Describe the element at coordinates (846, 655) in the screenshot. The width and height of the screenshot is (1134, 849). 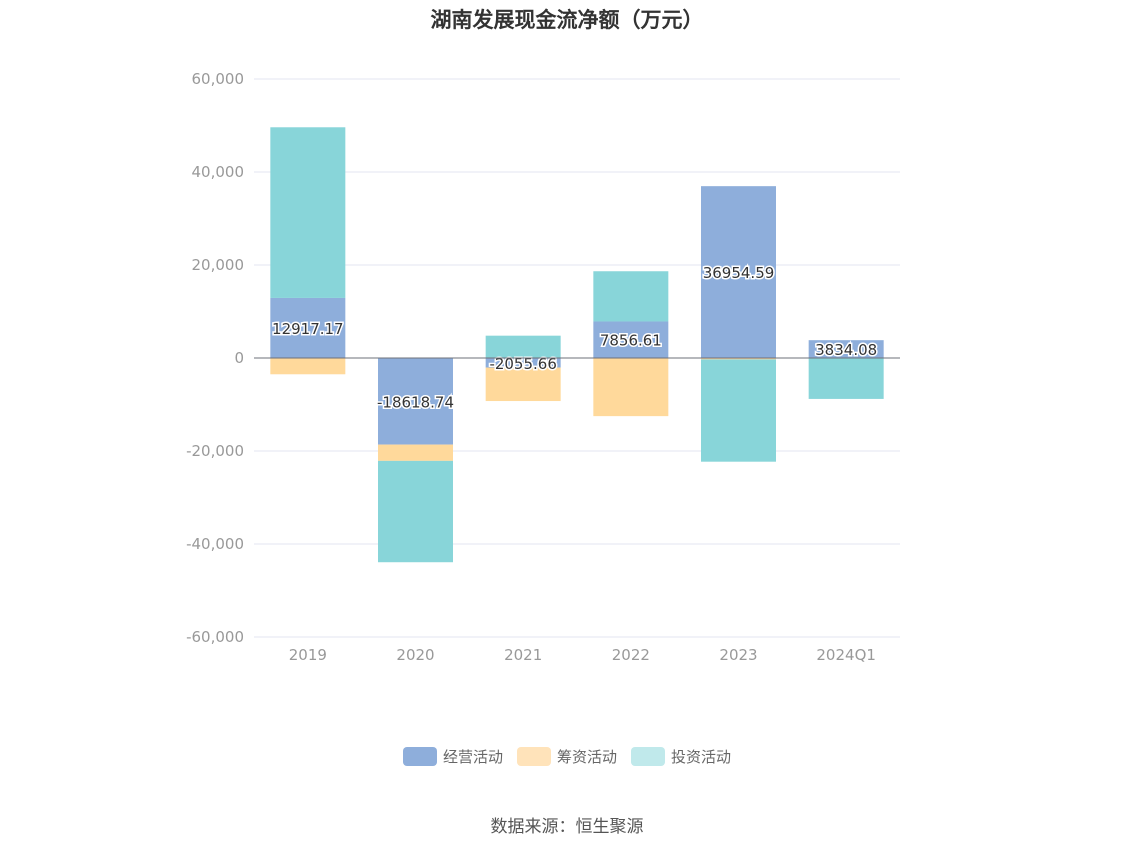
I see `x-tick-label: 2024Q1` at that location.